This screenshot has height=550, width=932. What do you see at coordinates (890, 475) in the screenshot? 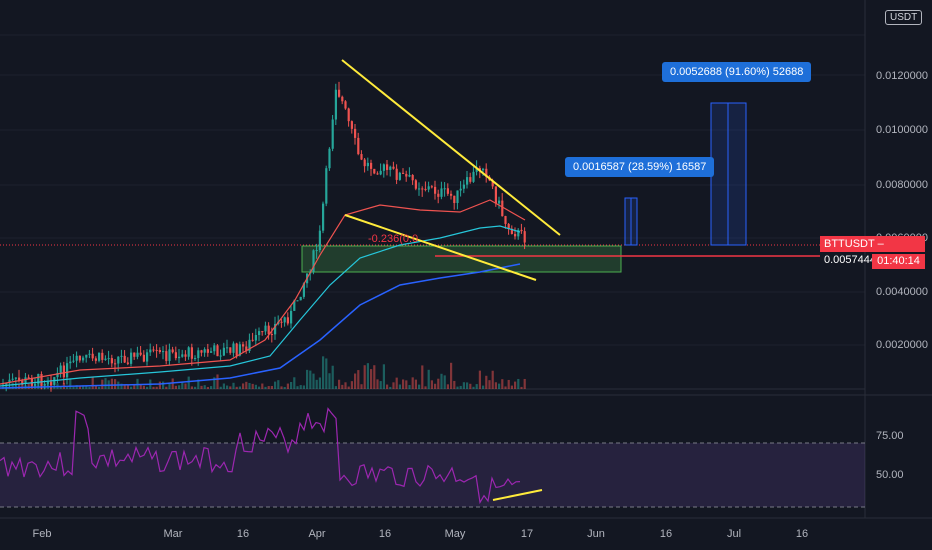
I see `rsi-label-50: 50.00` at bounding box center [890, 475].